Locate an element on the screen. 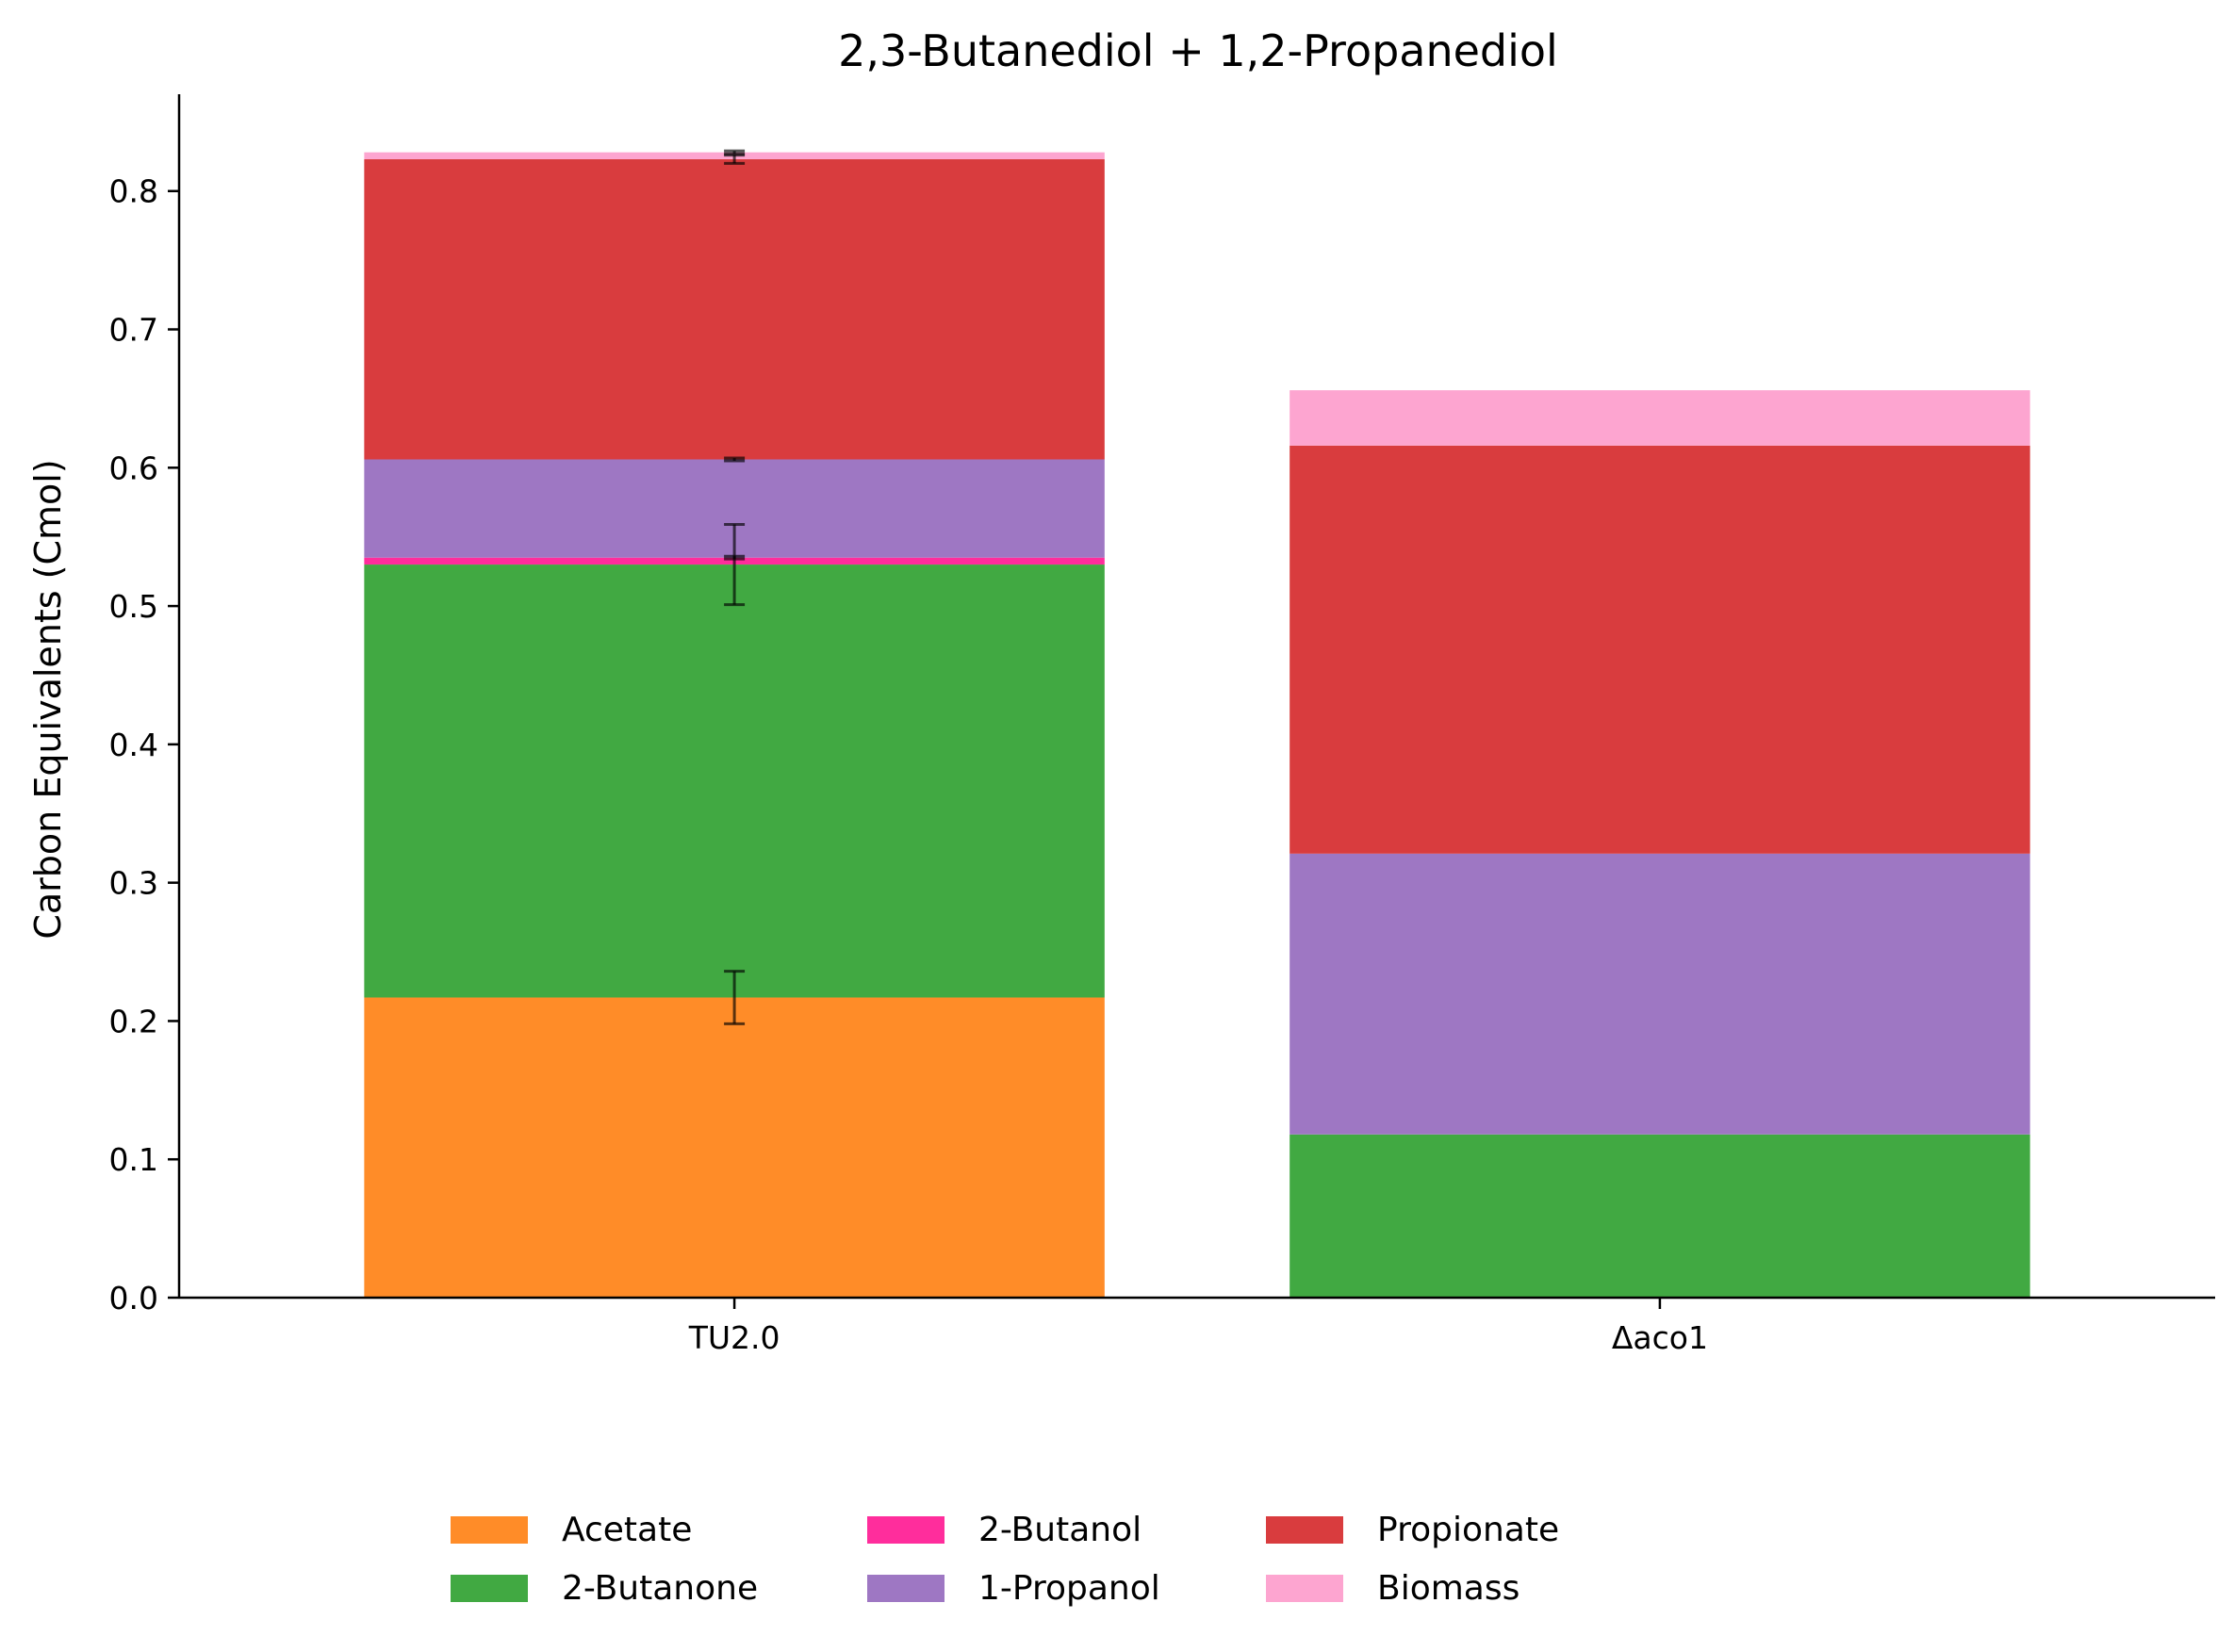 This screenshot has height=1652, width=2234. y-axis-label: Carbon Equivalents (Cmol) is located at coordinates (48, 699).